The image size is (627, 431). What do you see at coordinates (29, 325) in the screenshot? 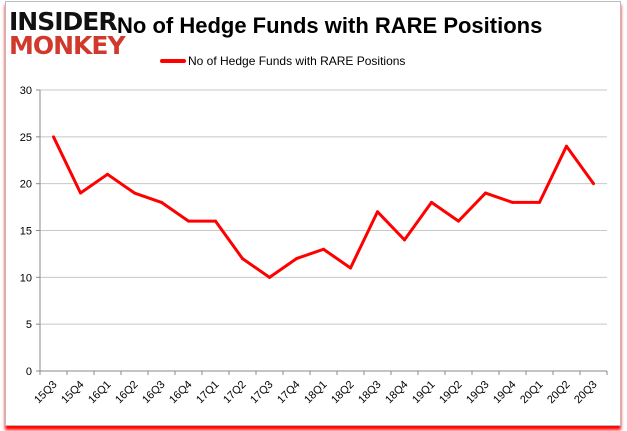
I see `y-tick-label: 5` at bounding box center [29, 325].